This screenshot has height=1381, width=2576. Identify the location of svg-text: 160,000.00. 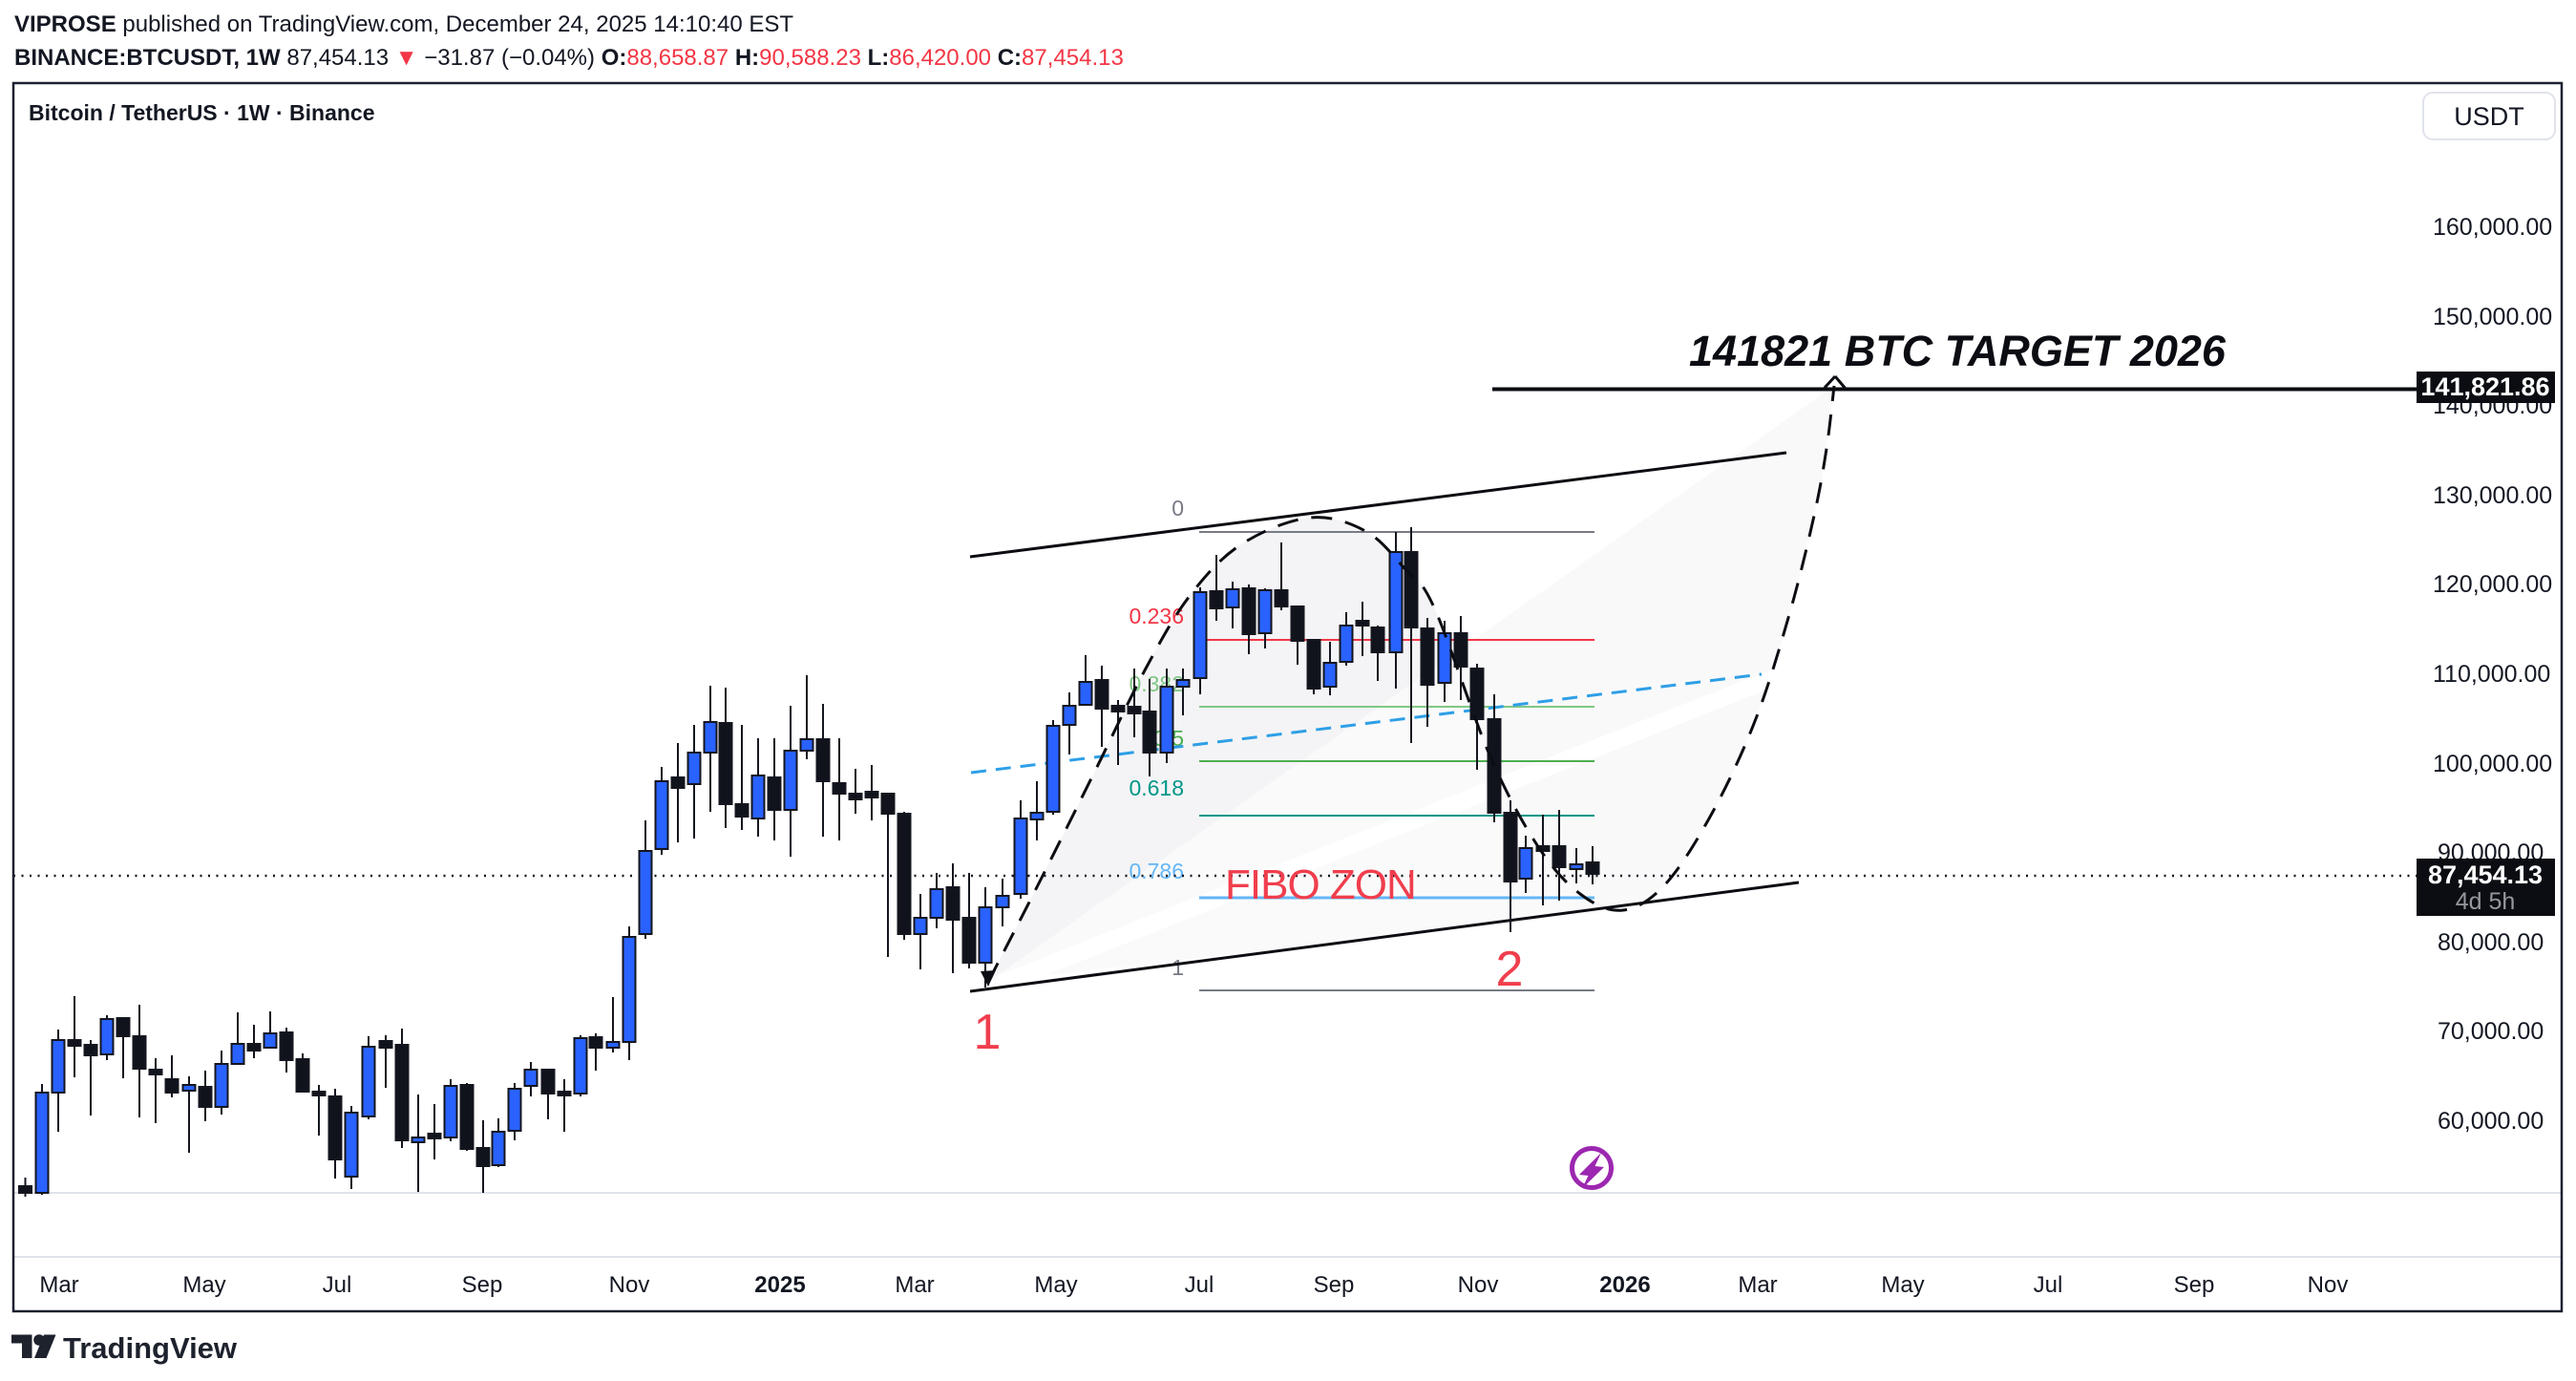
(2492, 228).